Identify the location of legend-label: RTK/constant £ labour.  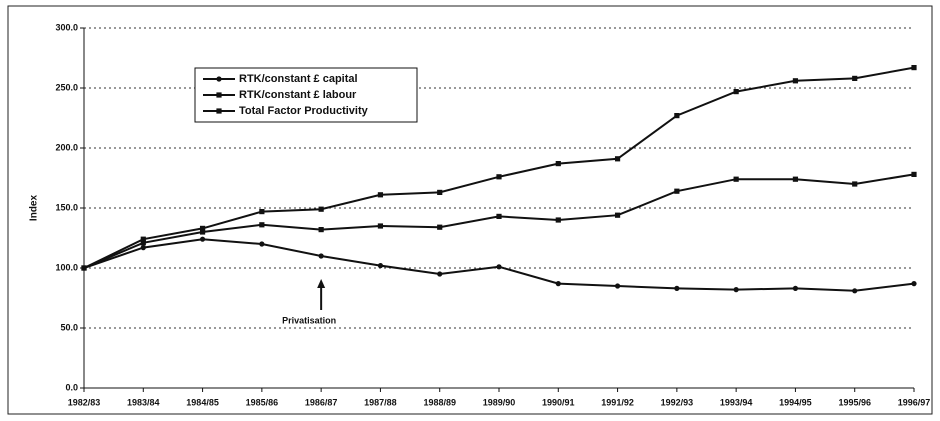
(298, 95).